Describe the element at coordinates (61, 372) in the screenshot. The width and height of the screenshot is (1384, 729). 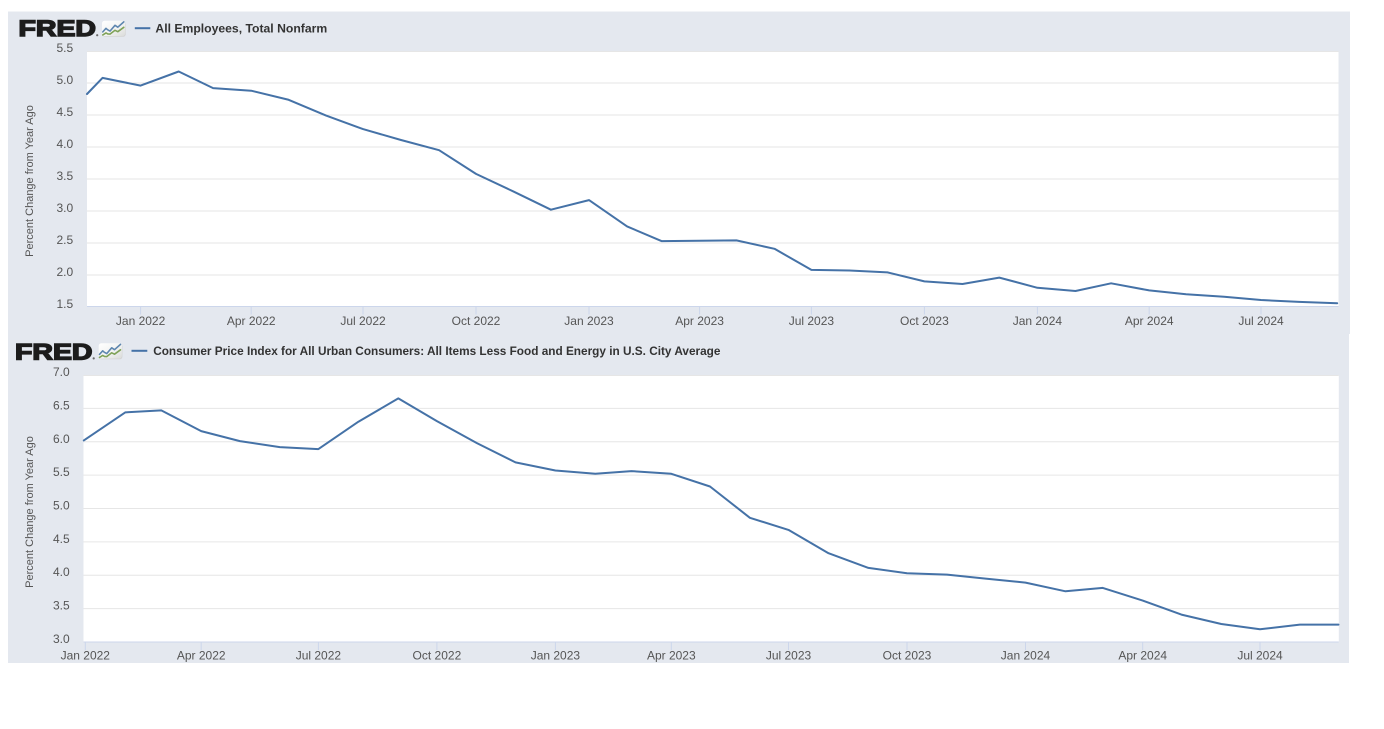
I see `svg-text: 7.0` at that location.